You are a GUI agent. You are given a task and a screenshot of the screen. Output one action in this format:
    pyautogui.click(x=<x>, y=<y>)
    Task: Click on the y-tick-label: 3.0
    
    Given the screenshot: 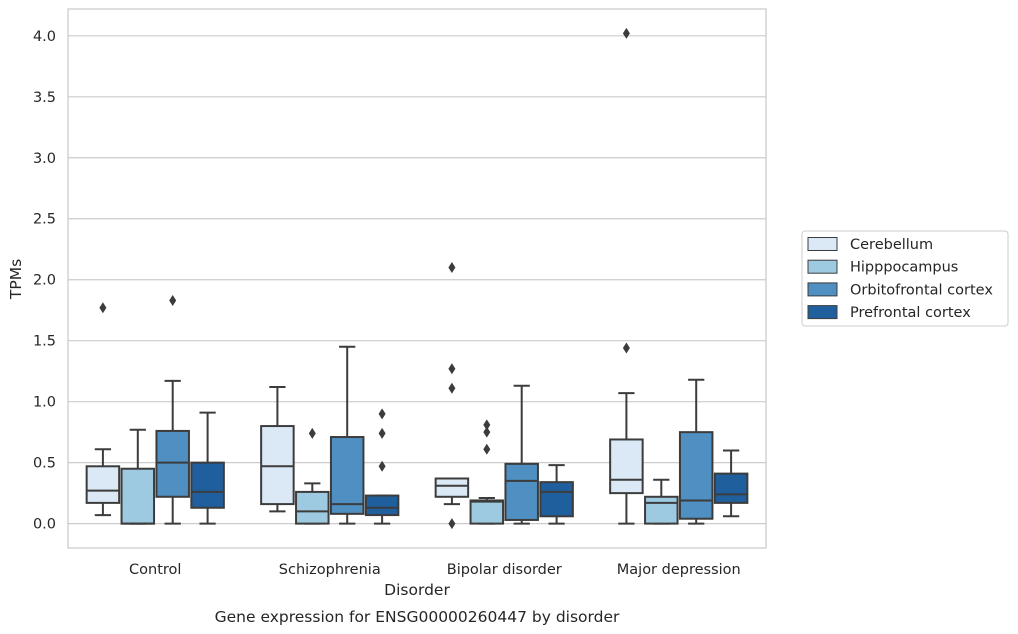 What is the action you would take?
    pyautogui.click(x=44, y=159)
    